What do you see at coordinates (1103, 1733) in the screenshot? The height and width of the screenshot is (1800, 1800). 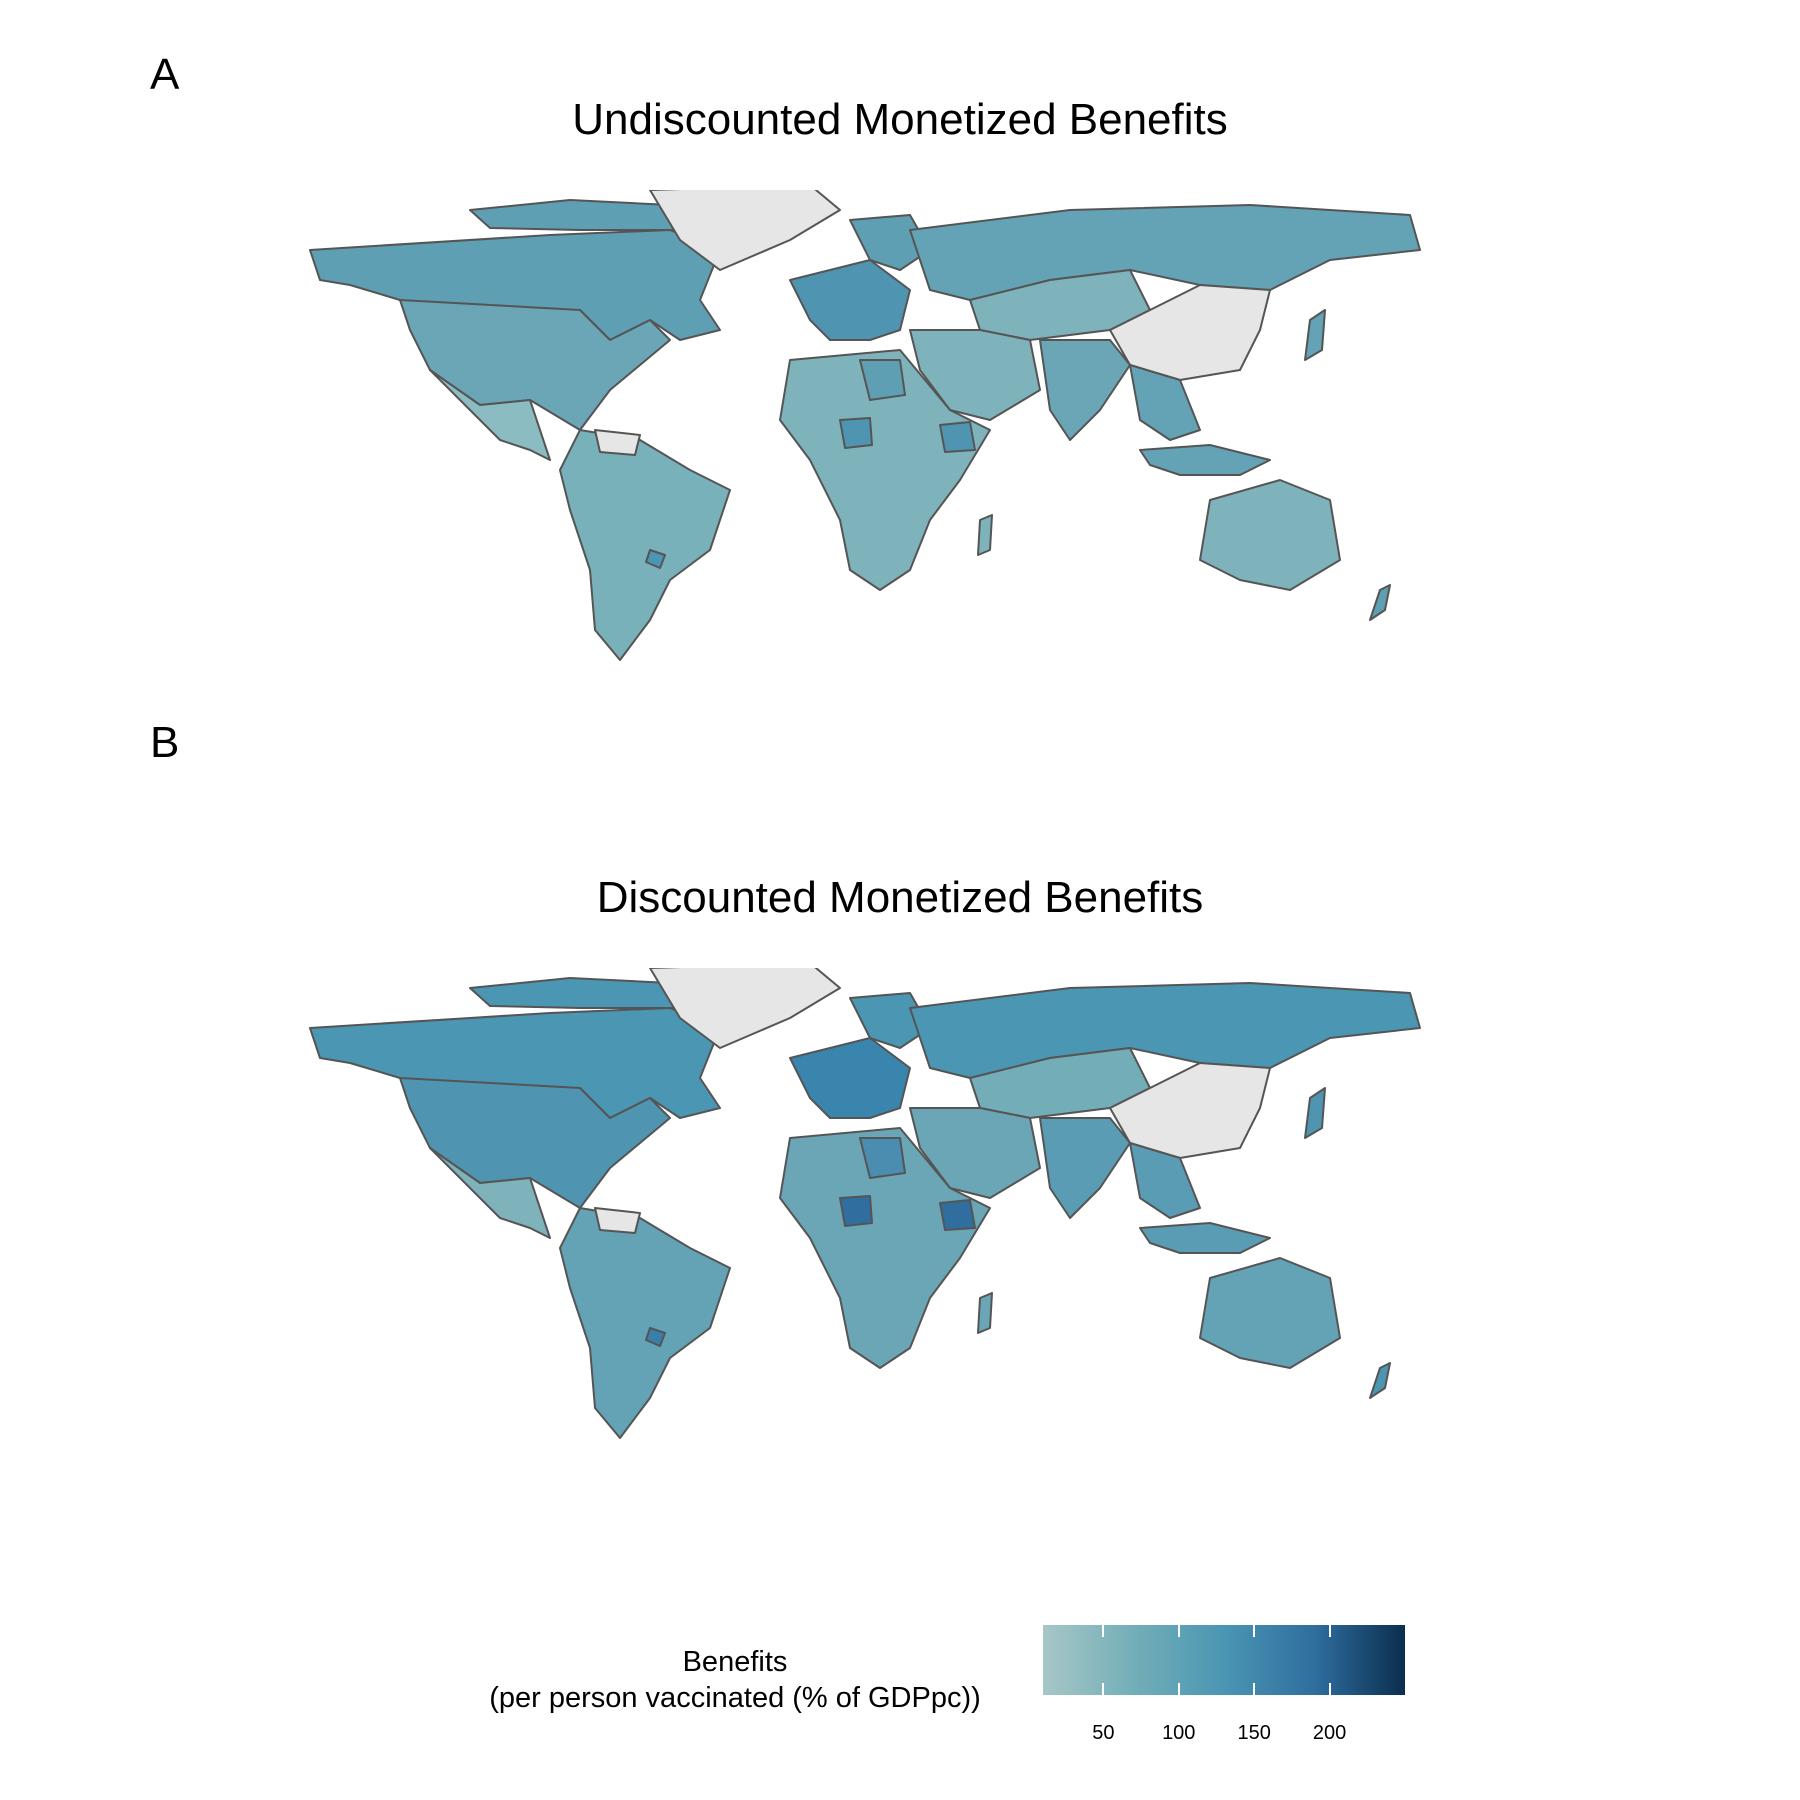 I see `legend-tick-label: 50` at bounding box center [1103, 1733].